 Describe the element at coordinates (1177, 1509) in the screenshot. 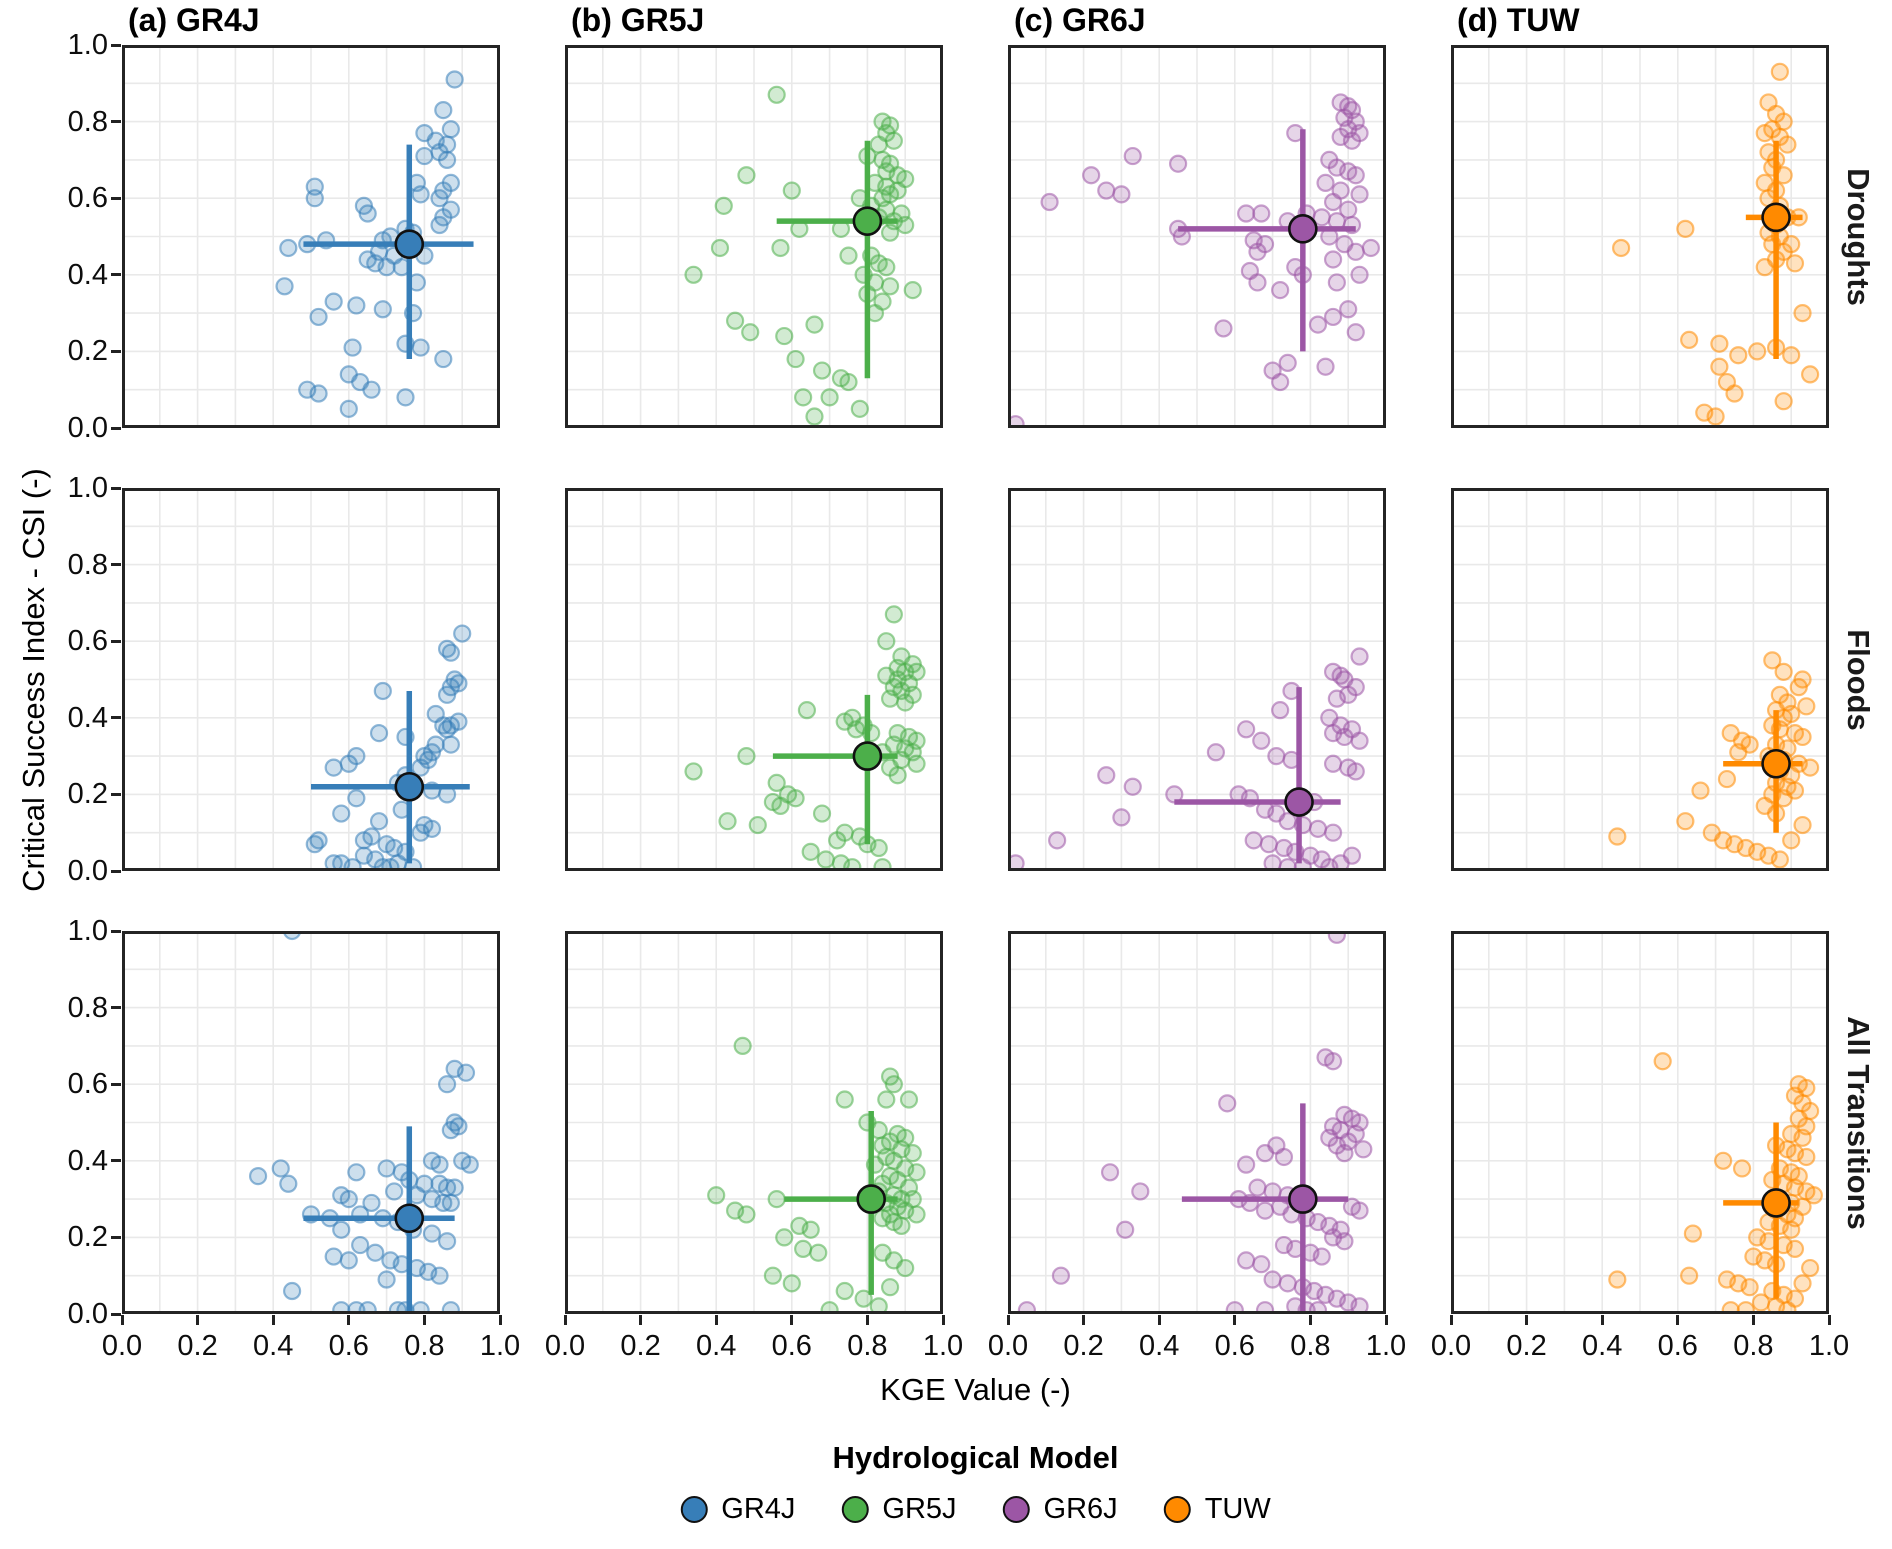

I see `legend-swatch-tuw-icon` at that location.